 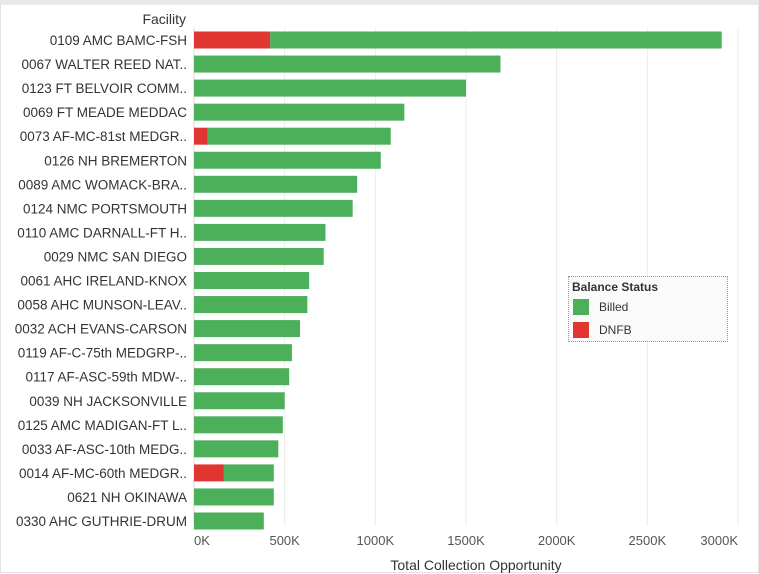 What do you see at coordinates (104, 449) in the screenshot?
I see `category-label: 0033 AF-ASC-10th MEDG..` at bounding box center [104, 449].